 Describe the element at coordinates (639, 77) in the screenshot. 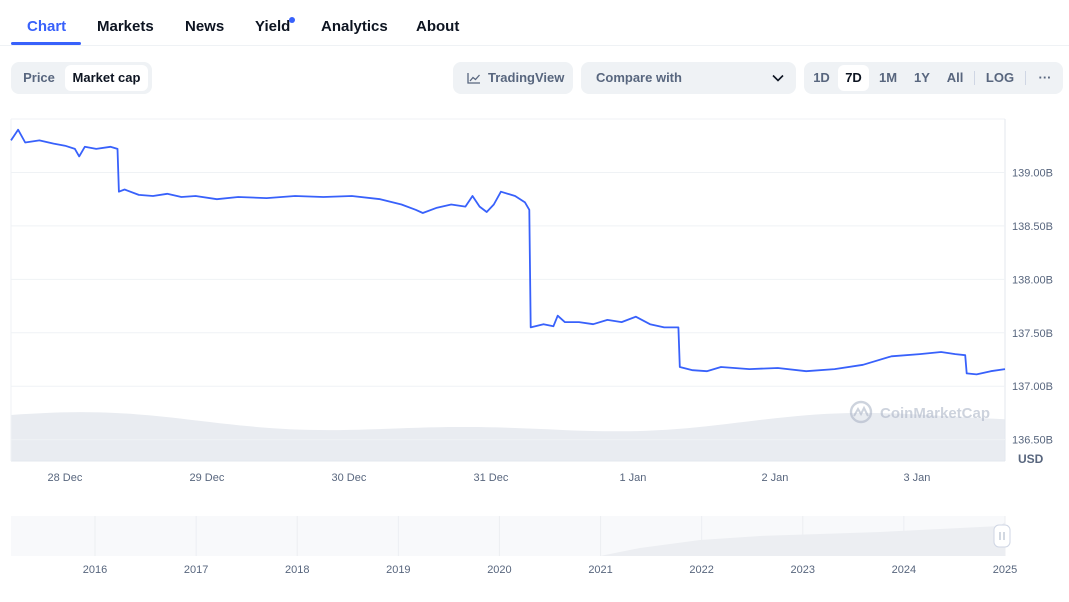

I see `compare-with-label: Compare with` at that location.